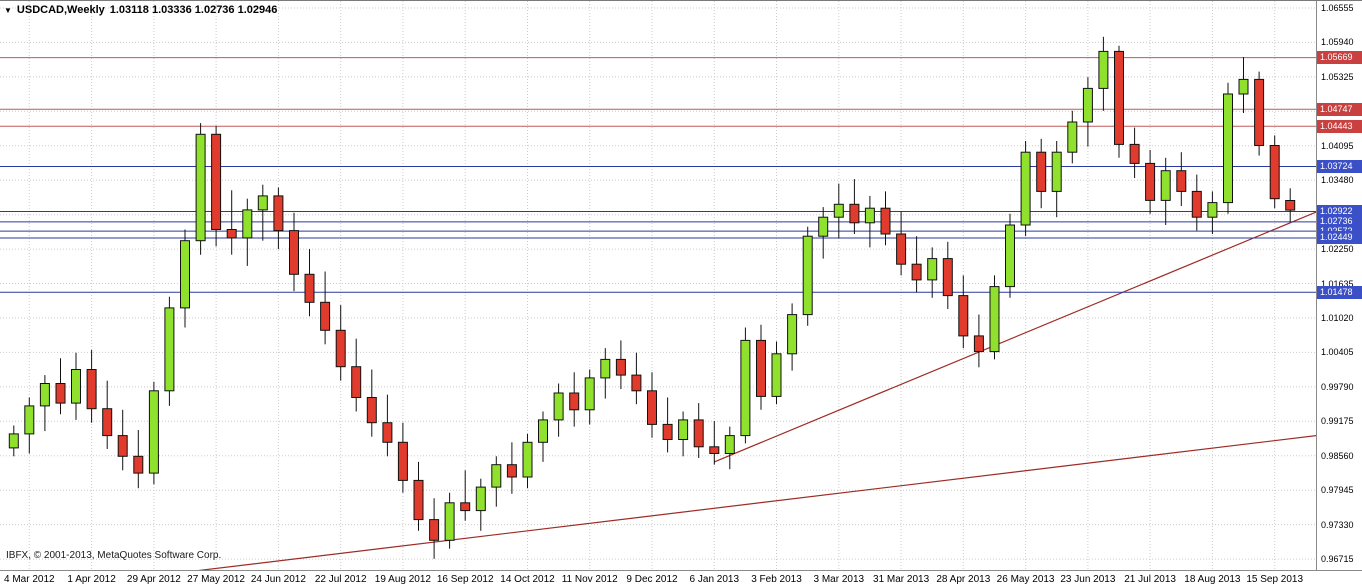  Describe the element at coordinates (839, 579) in the screenshot. I see `date-label: 3 Mar 2013` at that location.